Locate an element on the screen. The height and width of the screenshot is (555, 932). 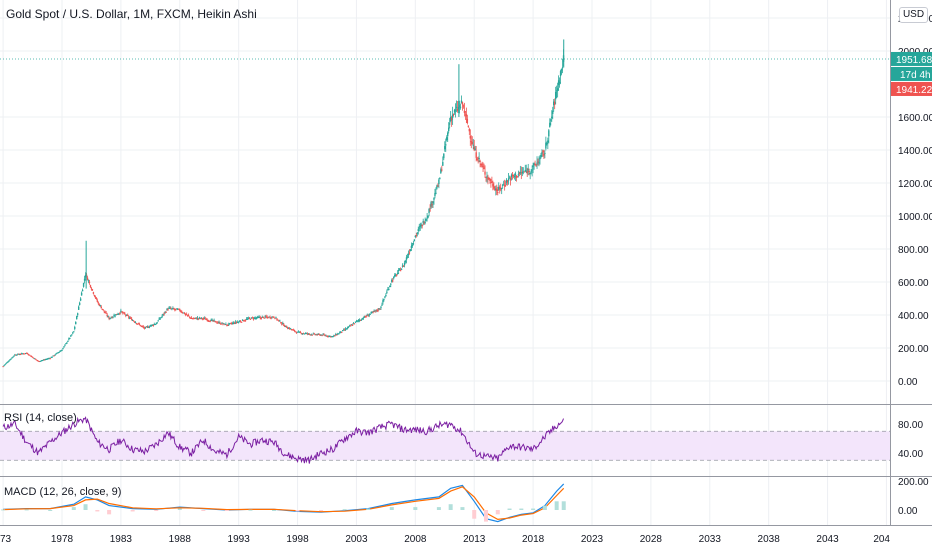
rsi-label: RSI (14, close) is located at coordinates (40, 418).